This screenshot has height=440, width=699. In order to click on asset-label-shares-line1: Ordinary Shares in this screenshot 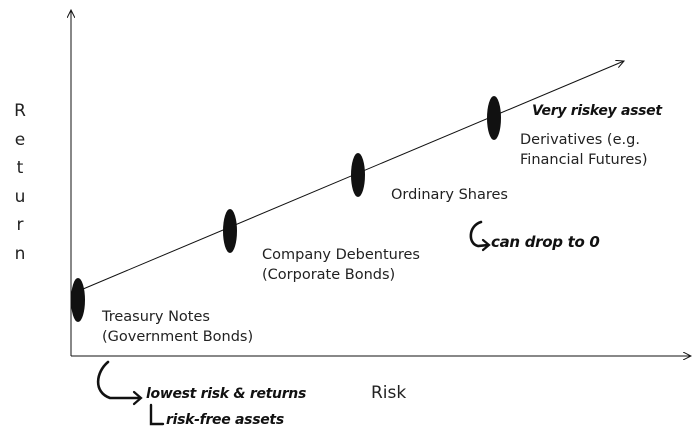, I will do `click(449, 195)`.